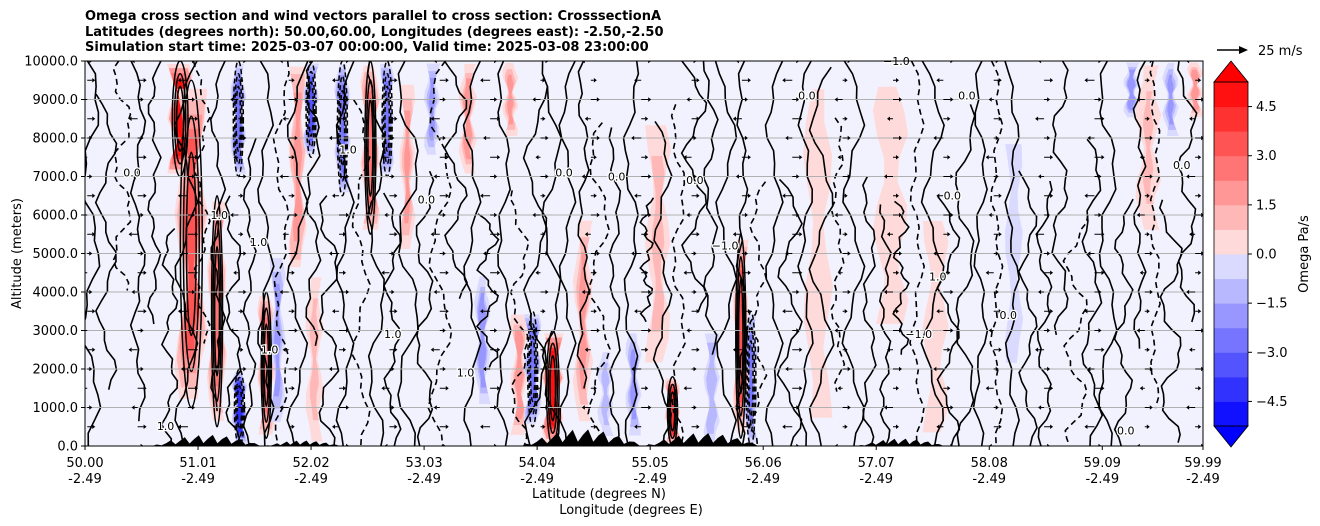  Describe the element at coordinates (466, 373) in the screenshot. I see `contour-label: 1.0` at that location.